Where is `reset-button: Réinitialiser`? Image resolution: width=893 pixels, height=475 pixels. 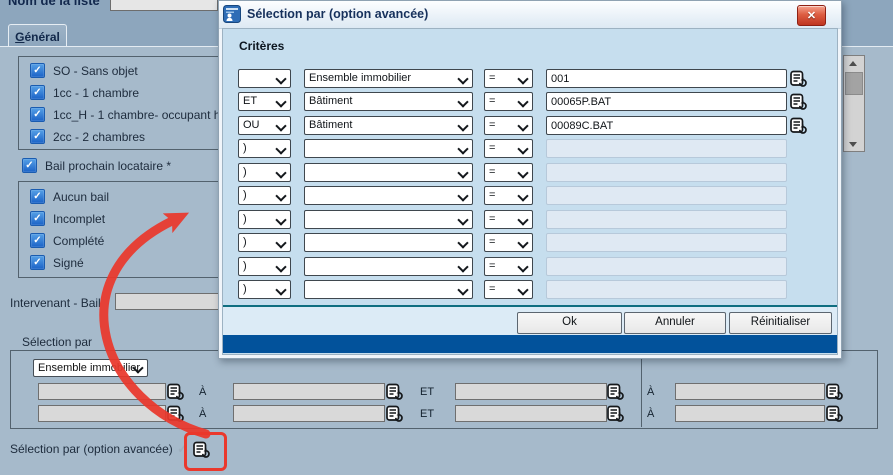 reset-button: Réinitialiser is located at coordinates (780, 323).